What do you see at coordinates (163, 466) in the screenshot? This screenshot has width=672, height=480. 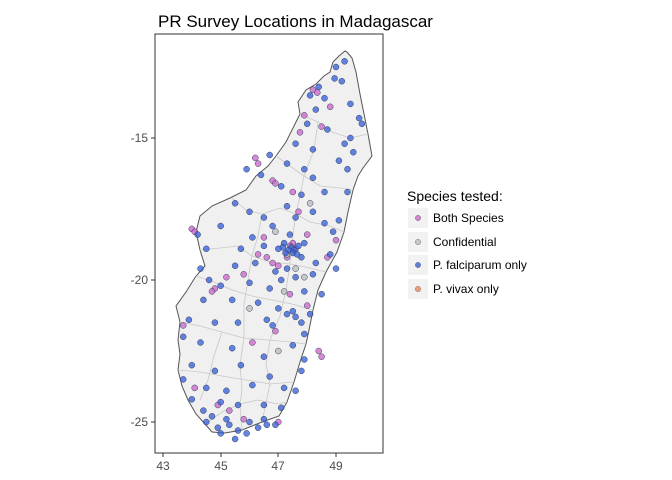 I see `x-tick-label: 43` at bounding box center [163, 466].